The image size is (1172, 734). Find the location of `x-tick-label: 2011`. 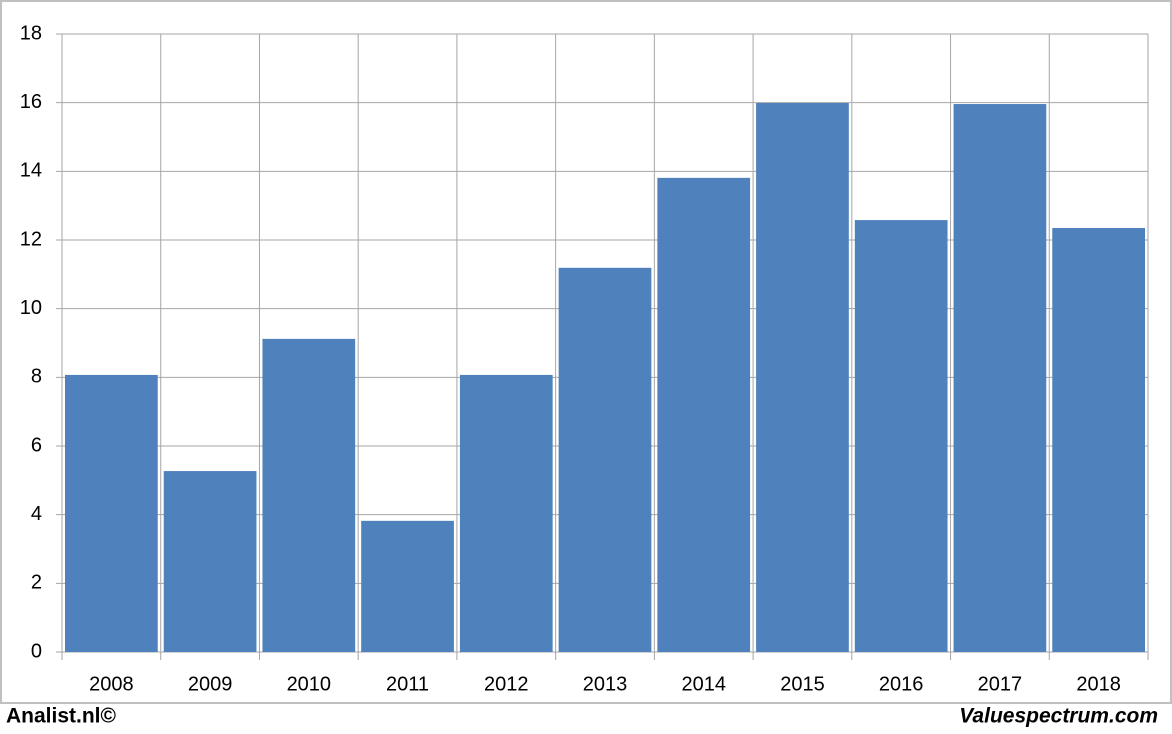

x-tick-label: 2011 is located at coordinates (407, 684).